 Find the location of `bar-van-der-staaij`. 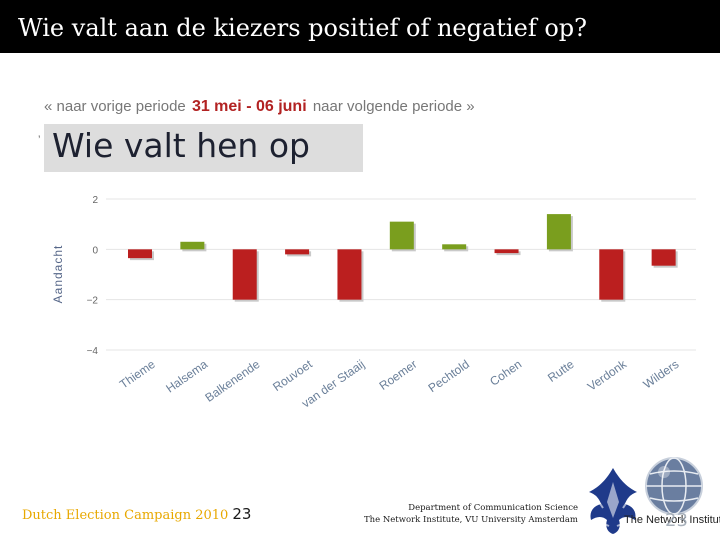

bar-van-der-staaij is located at coordinates (349, 274).